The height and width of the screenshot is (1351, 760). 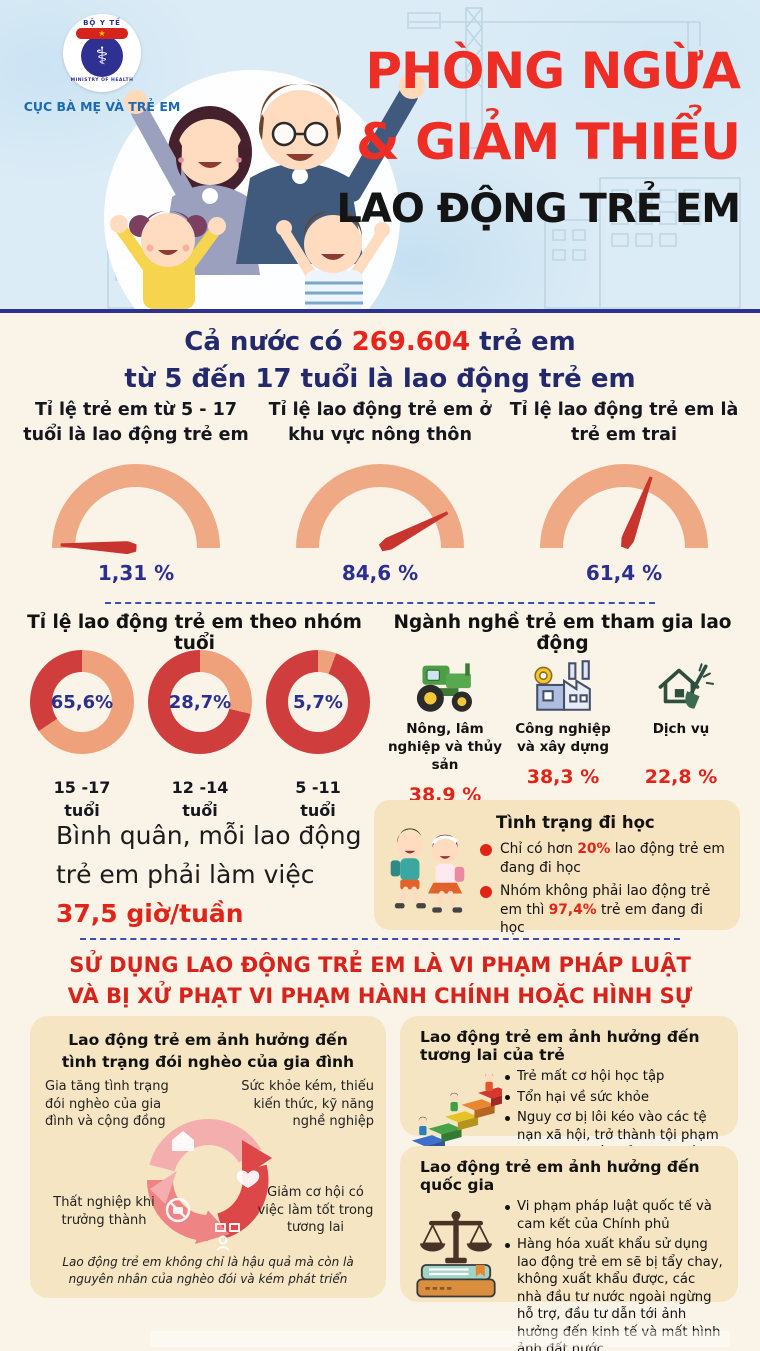 What do you see at coordinates (548, 142) in the screenshot?
I see `title-line-2: & GIẢM THIỂU` at bounding box center [548, 142].